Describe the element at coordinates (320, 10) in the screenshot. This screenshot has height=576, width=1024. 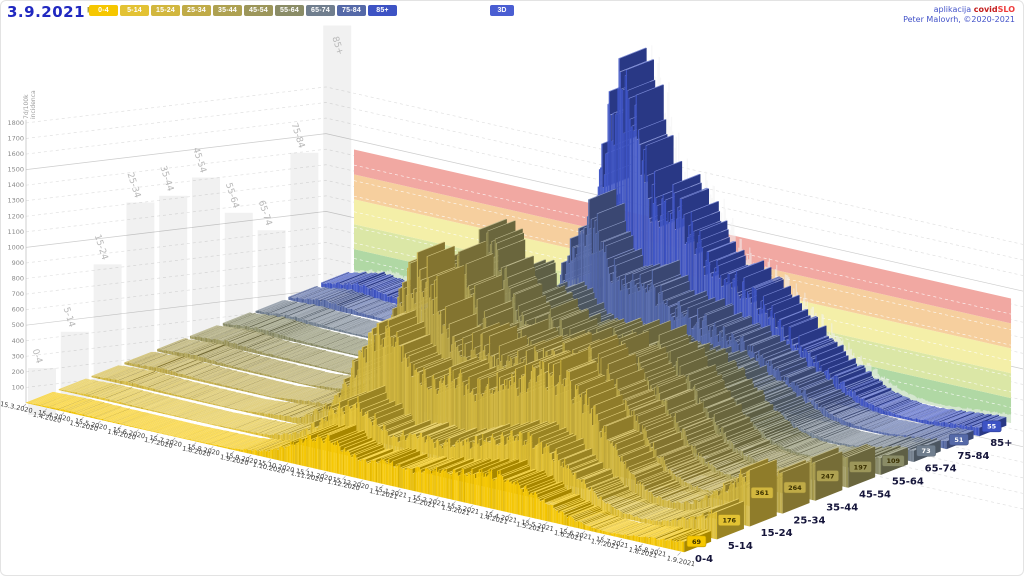
I see `age-filter-65-74: 65-74` at that location.